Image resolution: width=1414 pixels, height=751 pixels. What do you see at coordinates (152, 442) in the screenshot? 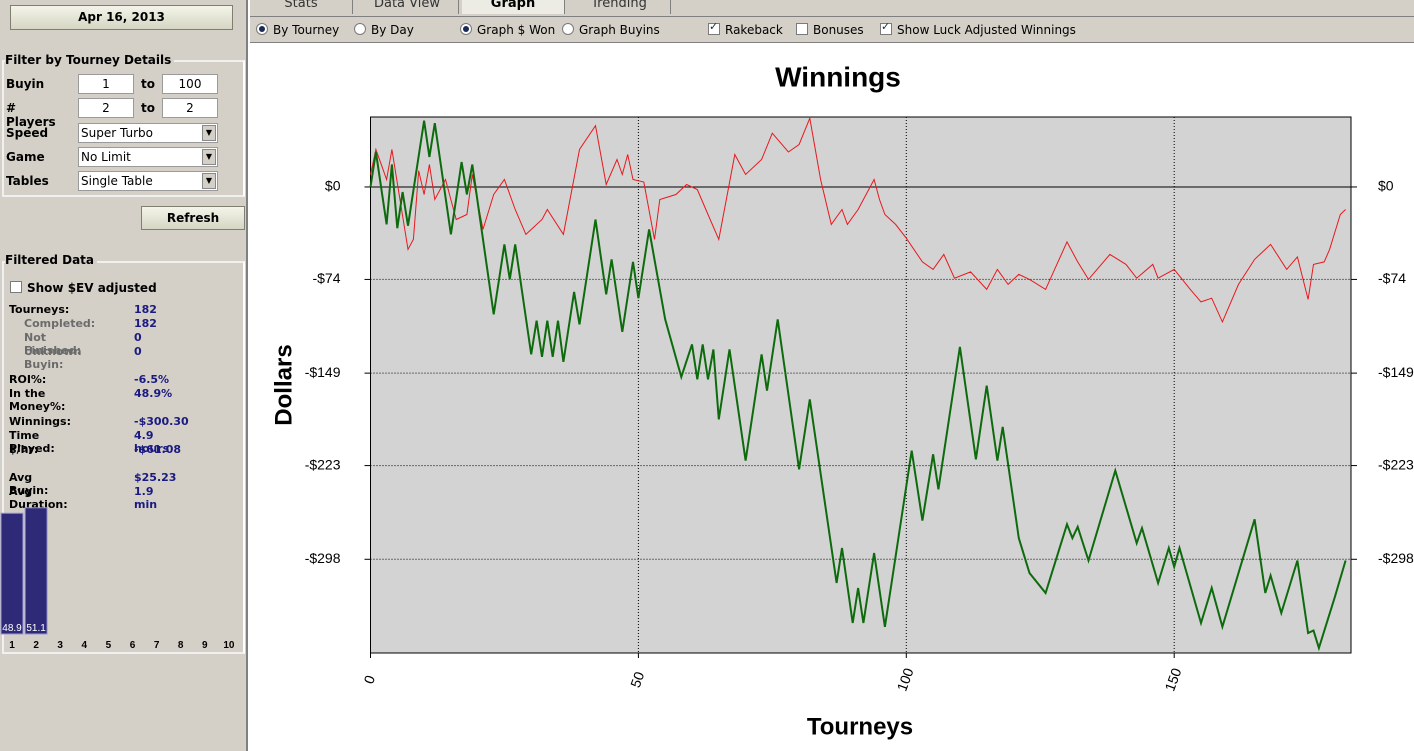
I see `stat-value: 4.9 hours` at bounding box center [152, 442].